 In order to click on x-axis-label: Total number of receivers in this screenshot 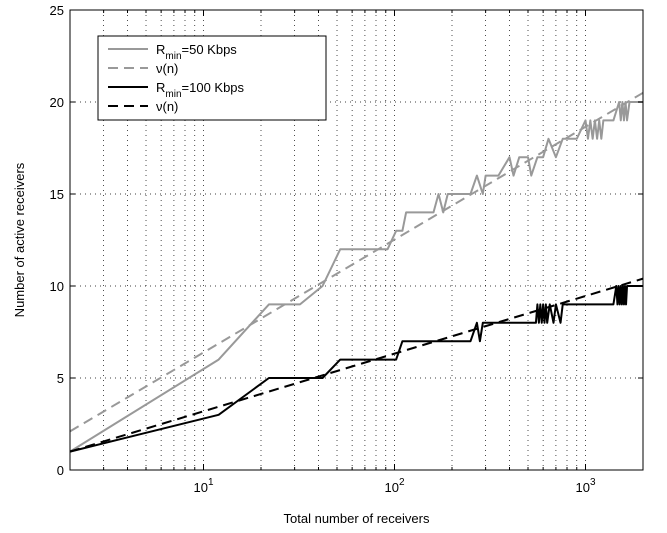, I will do `click(357, 518)`.